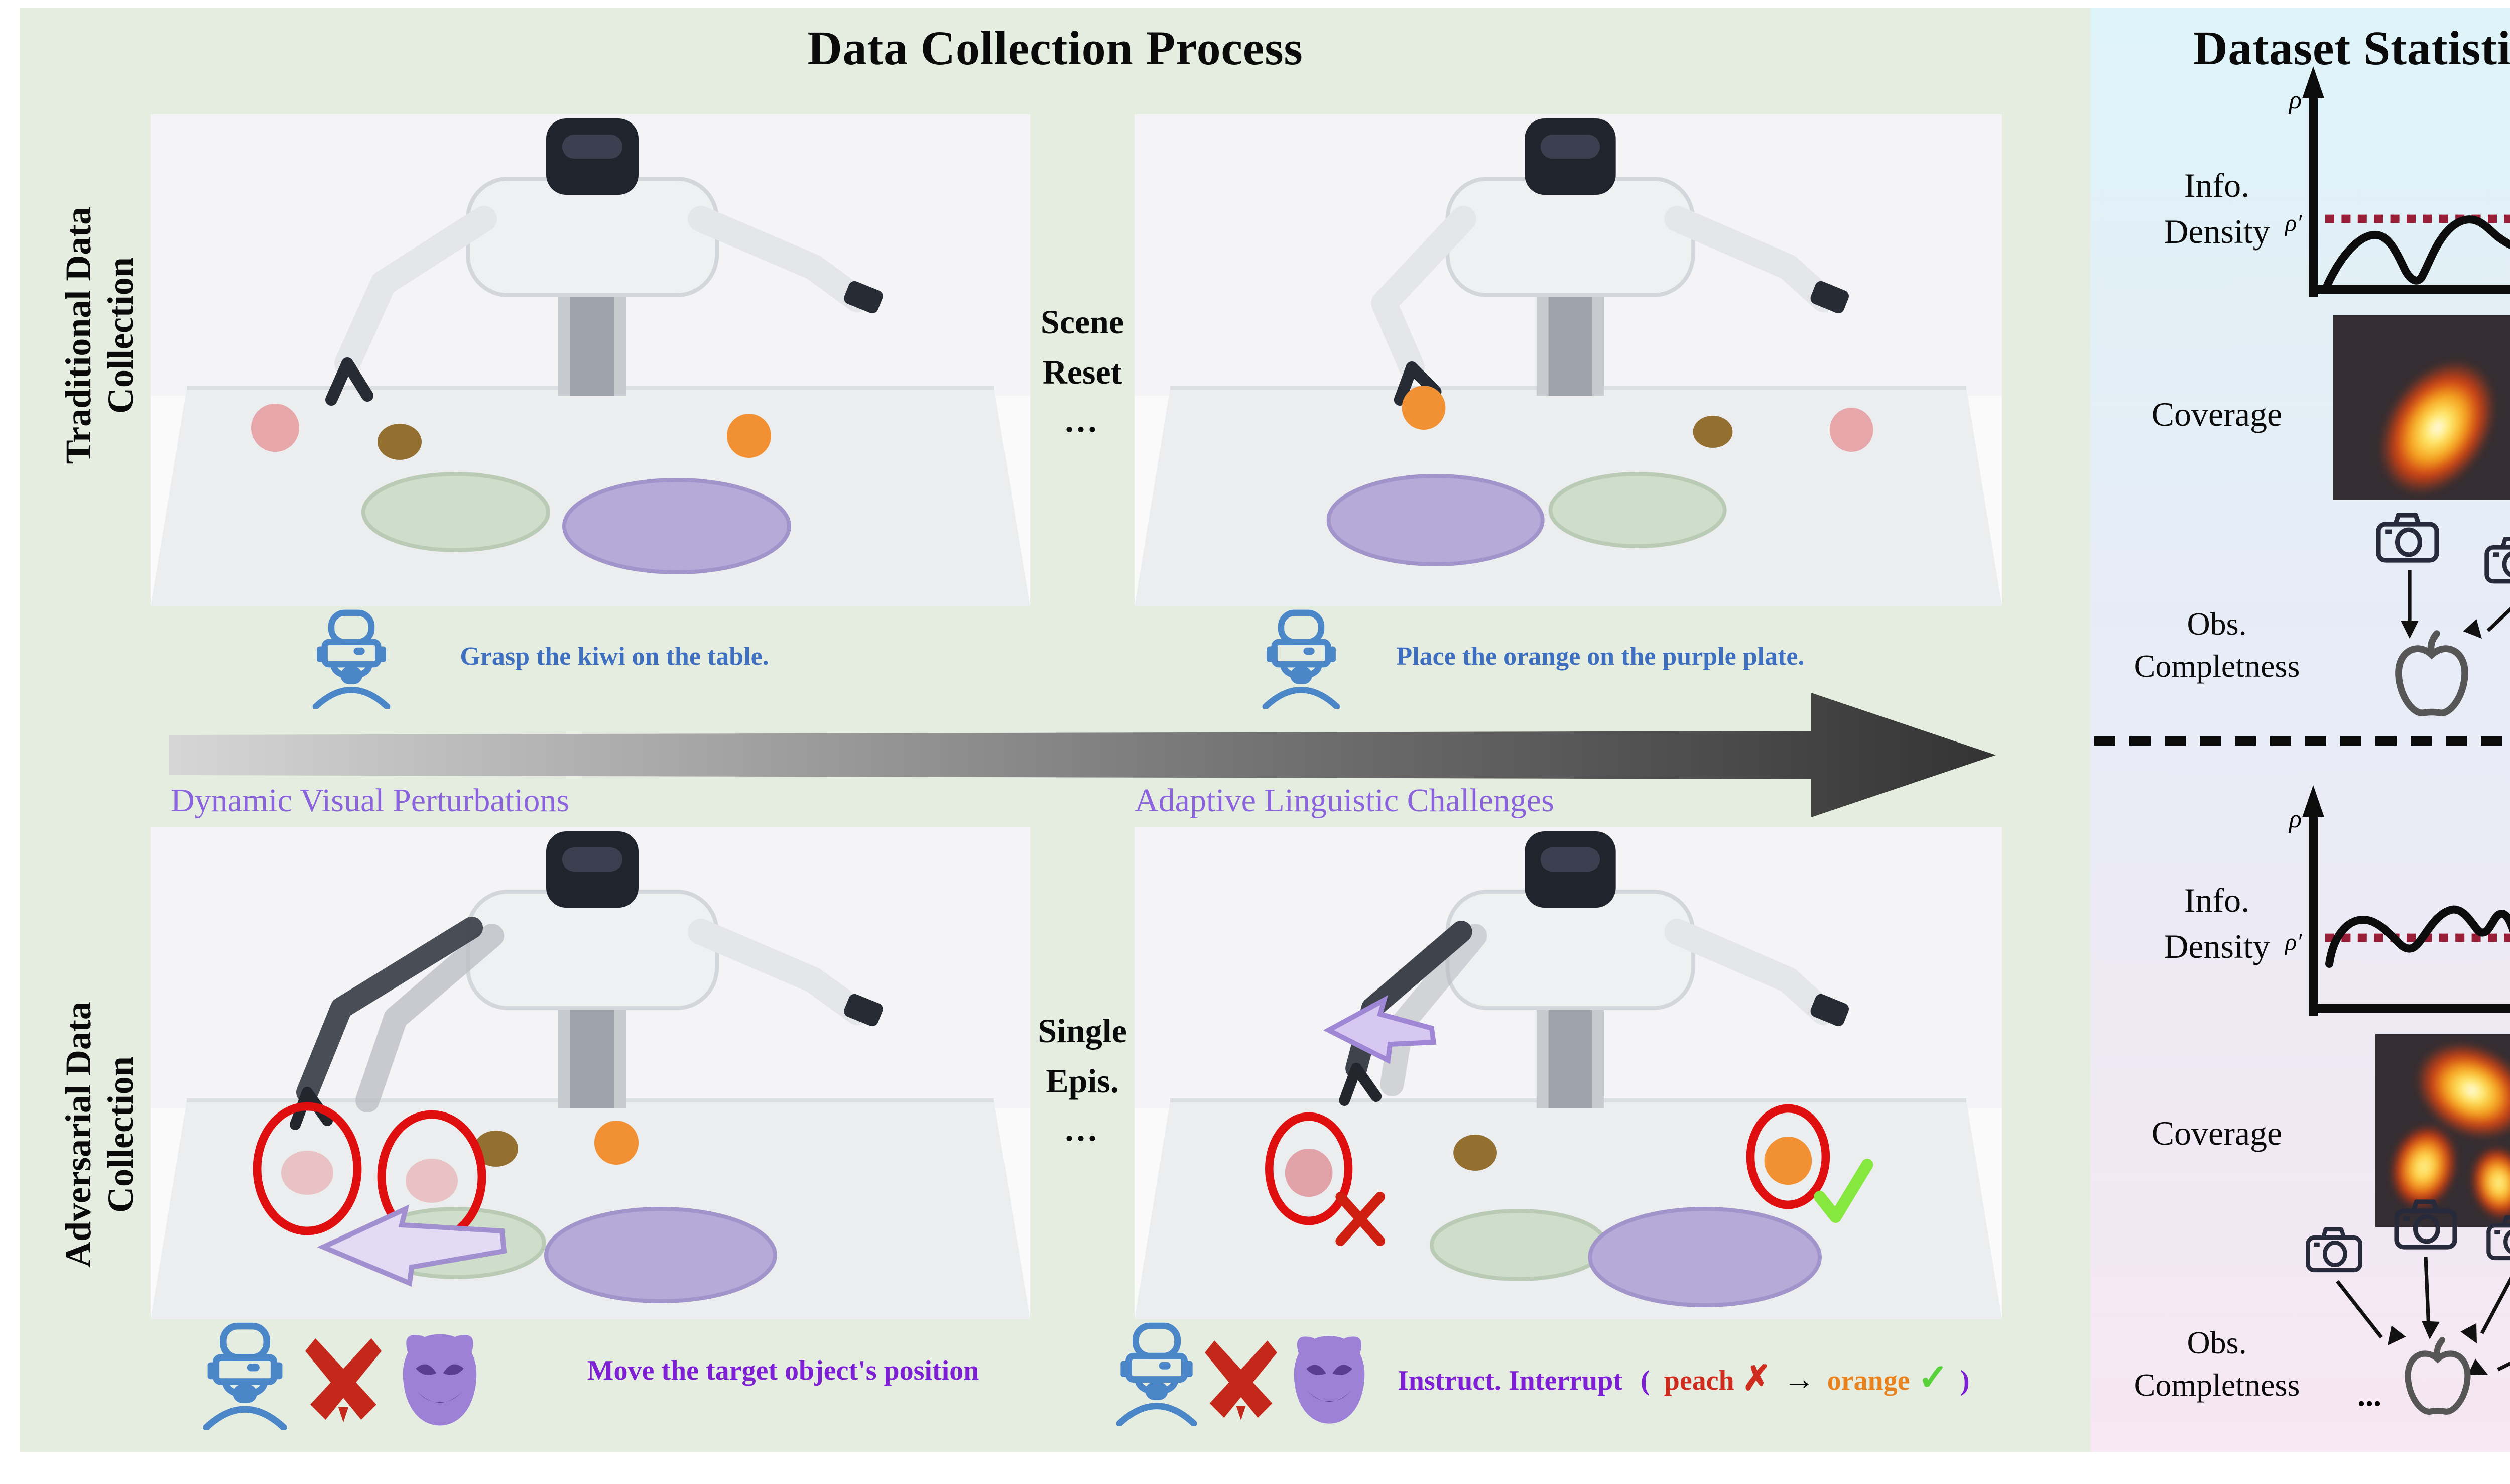 This screenshot has width=2510, height=1484. I want to click on info-density-label-top: Info. Density, so click(2217, 209).